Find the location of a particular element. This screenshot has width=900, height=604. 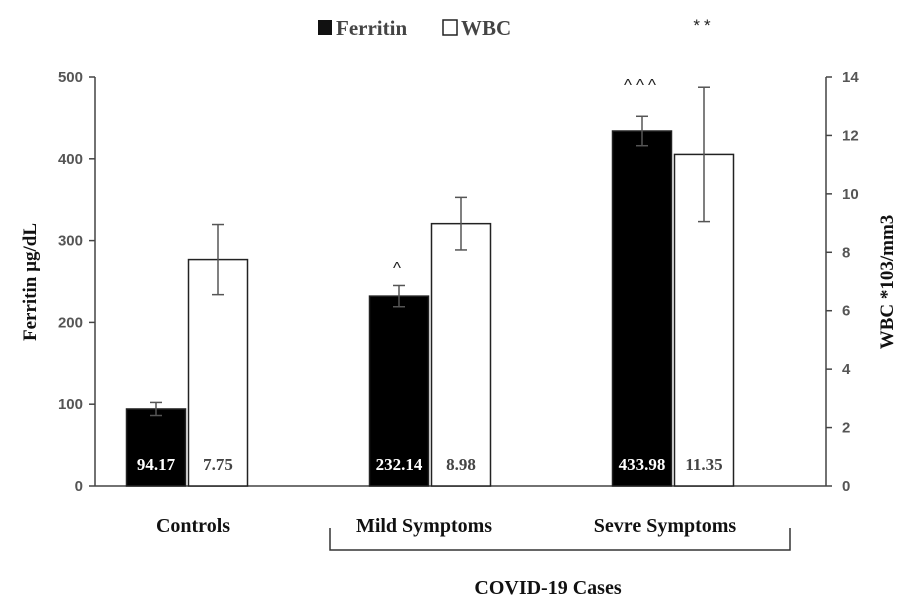

left-tick-label: 200 is located at coordinates (70, 322).